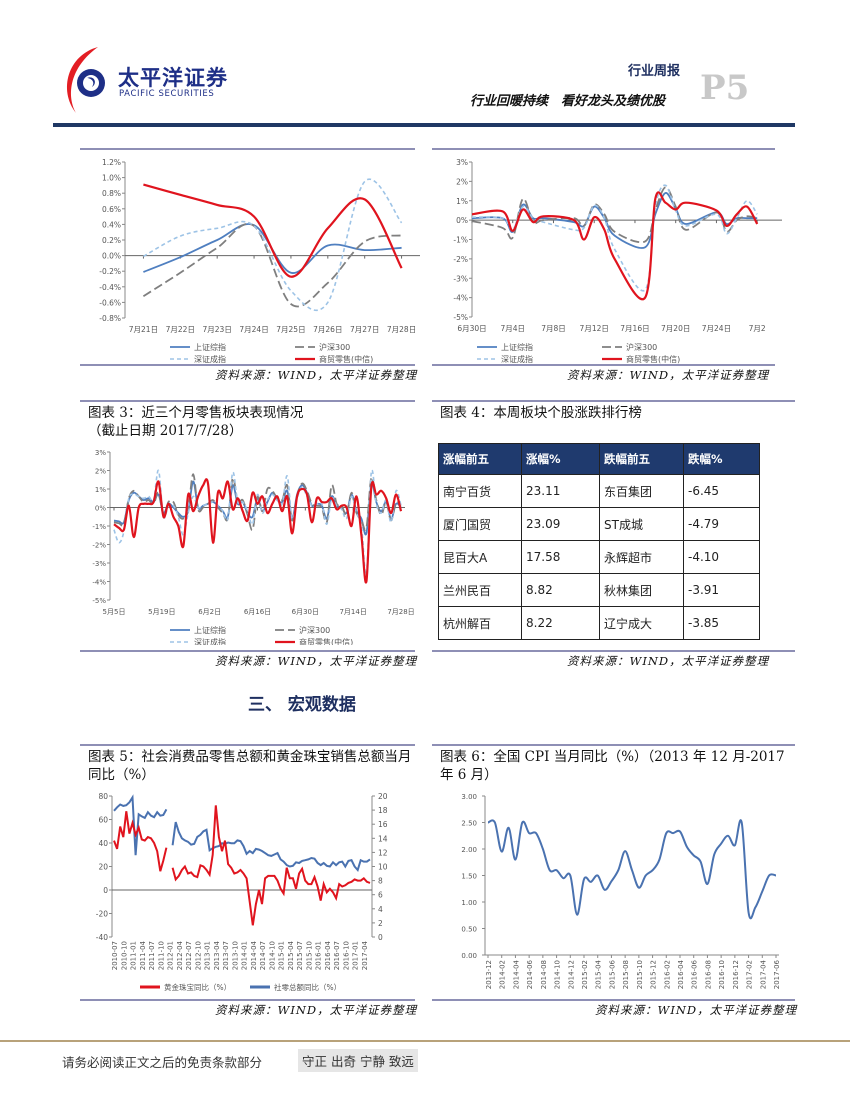 The image size is (850, 1100). What do you see at coordinates (198, 955) in the screenshot?
I see `x-tick-label: 2012-10` at bounding box center [198, 955].